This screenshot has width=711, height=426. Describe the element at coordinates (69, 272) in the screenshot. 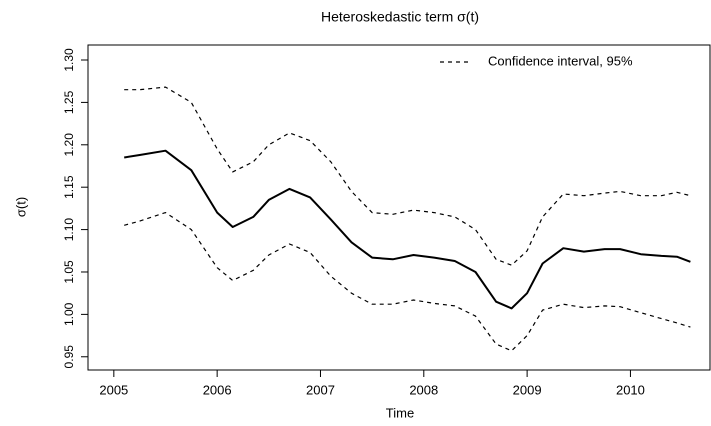

I see `y-tick-label: 1.05` at that location.